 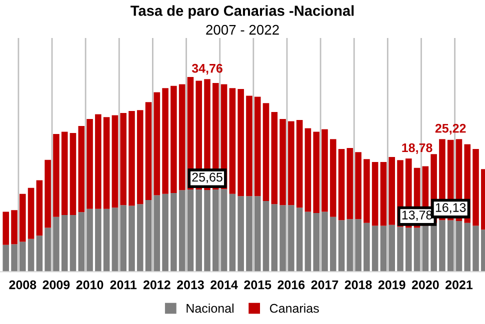 What do you see at coordinates (294, 308) in the screenshot?
I see `legend-label: Canarias` at bounding box center [294, 308].